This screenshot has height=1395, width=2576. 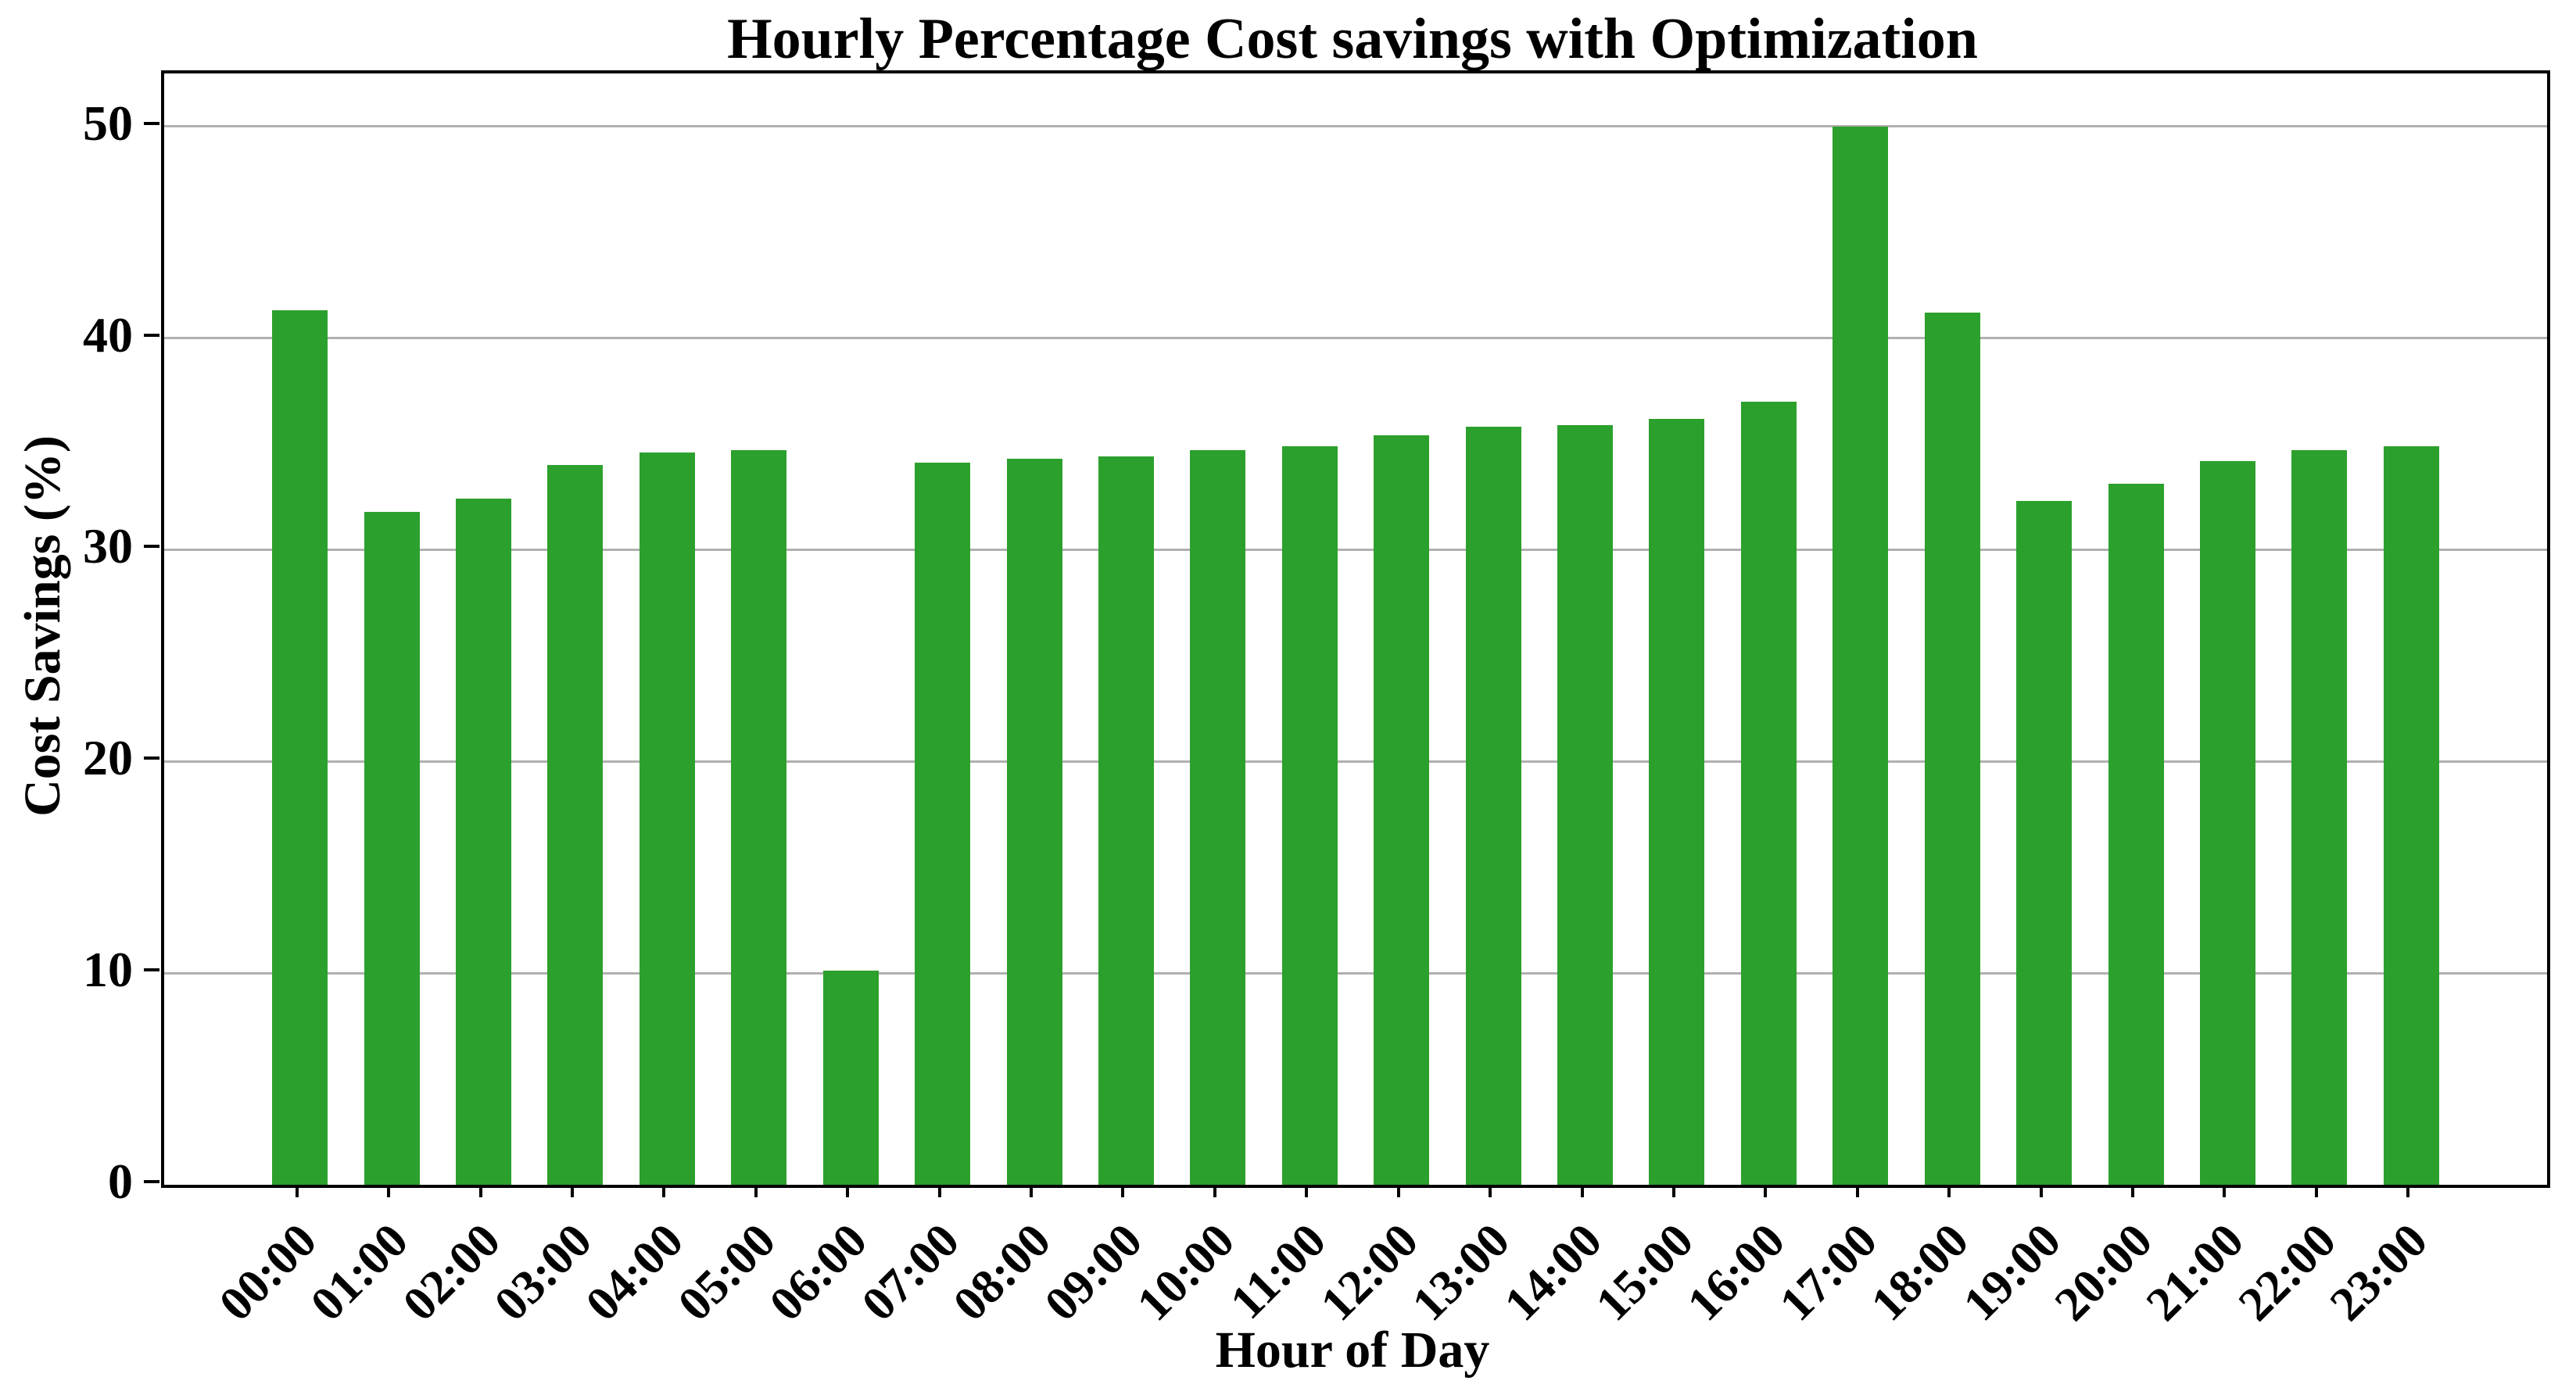 I want to click on x-tick-mark-03:00, so click(x=572, y=1191).